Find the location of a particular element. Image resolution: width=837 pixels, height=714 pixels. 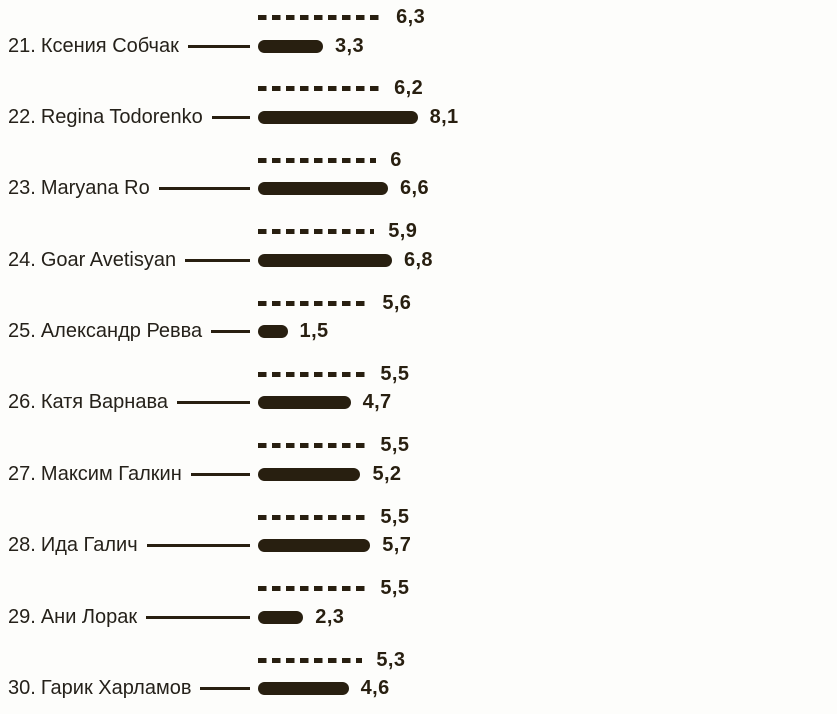

solid-bar-track: 5,7 is located at coordinates (335, 545).